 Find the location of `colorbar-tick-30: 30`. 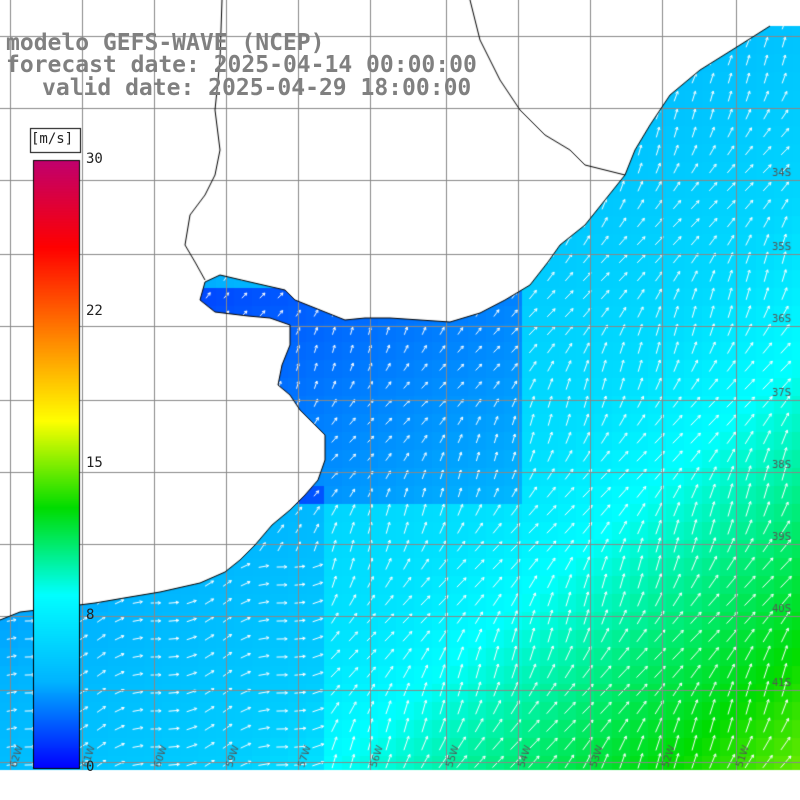

colorbar-tick-30: 30 is located at coordinates (94, 159).